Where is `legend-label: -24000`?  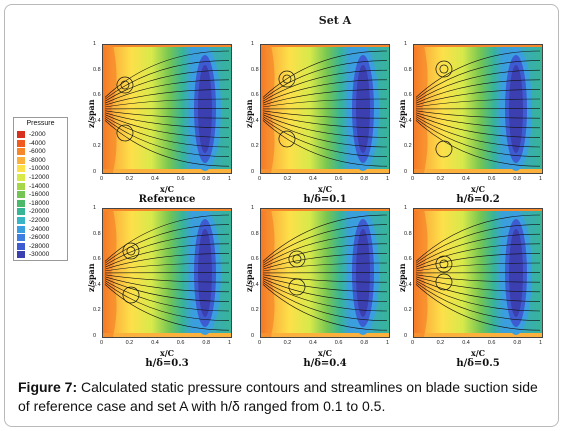 legend-label: -24000 is located at coordinates (39, 229).